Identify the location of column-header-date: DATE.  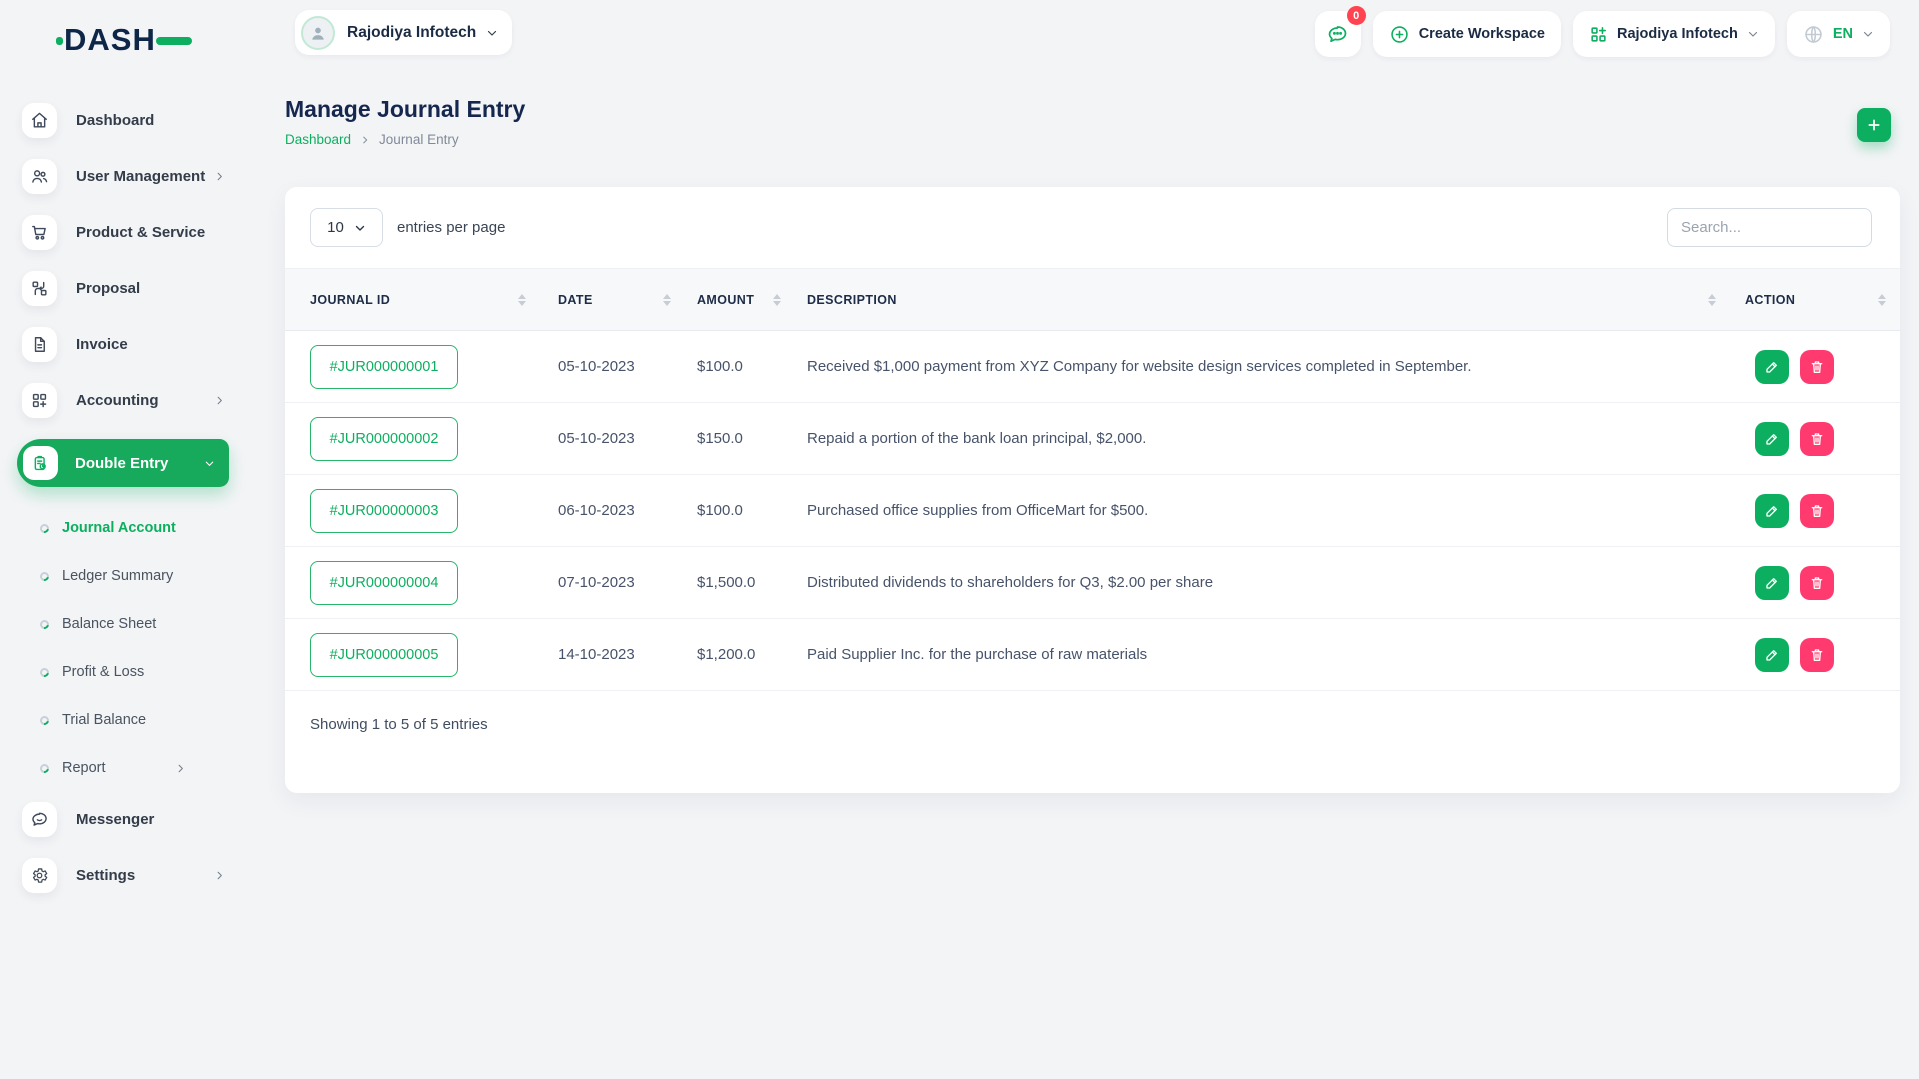
(612, 299).